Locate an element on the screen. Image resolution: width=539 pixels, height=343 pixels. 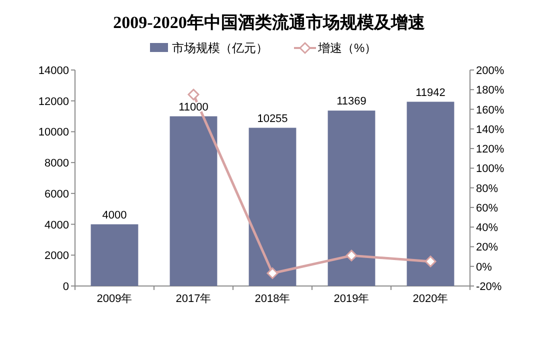
data-label: 11000 is located at coordinates (193, 107).